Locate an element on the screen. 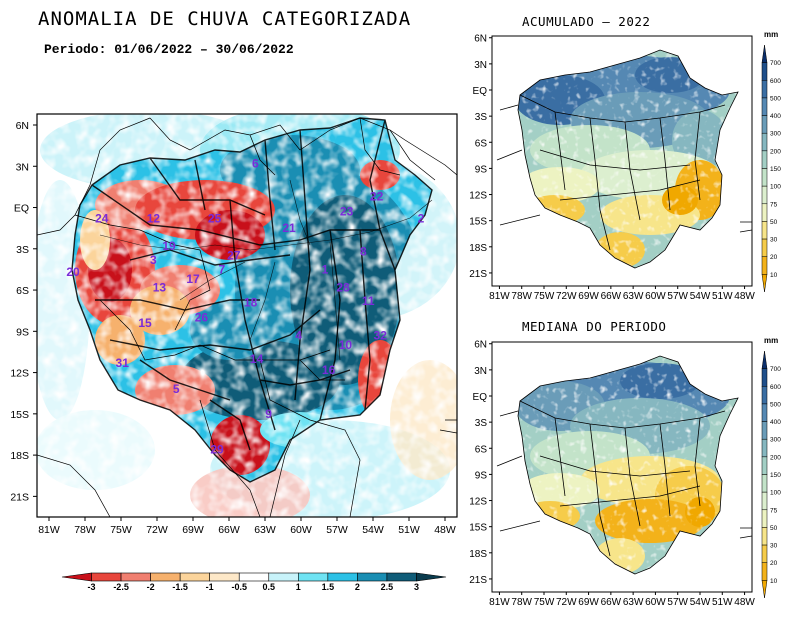 This screenshot has height=618, width=800. anomaly-colorbar-label: 1.5 is located at coordinates (328, 587).